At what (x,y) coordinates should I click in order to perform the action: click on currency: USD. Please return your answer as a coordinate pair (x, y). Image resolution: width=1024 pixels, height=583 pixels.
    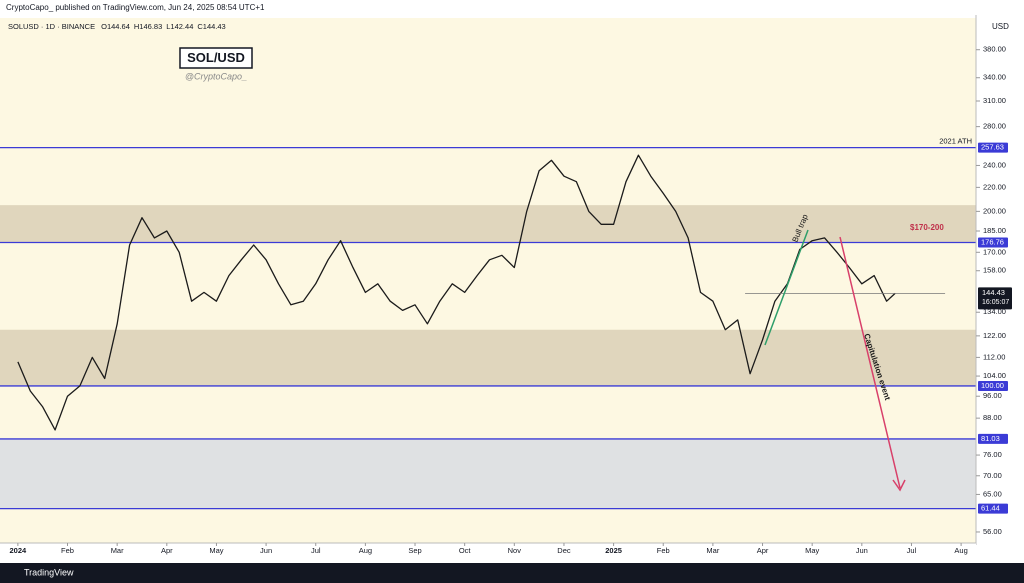
    Looking at the image, I should click on (1000, 26).